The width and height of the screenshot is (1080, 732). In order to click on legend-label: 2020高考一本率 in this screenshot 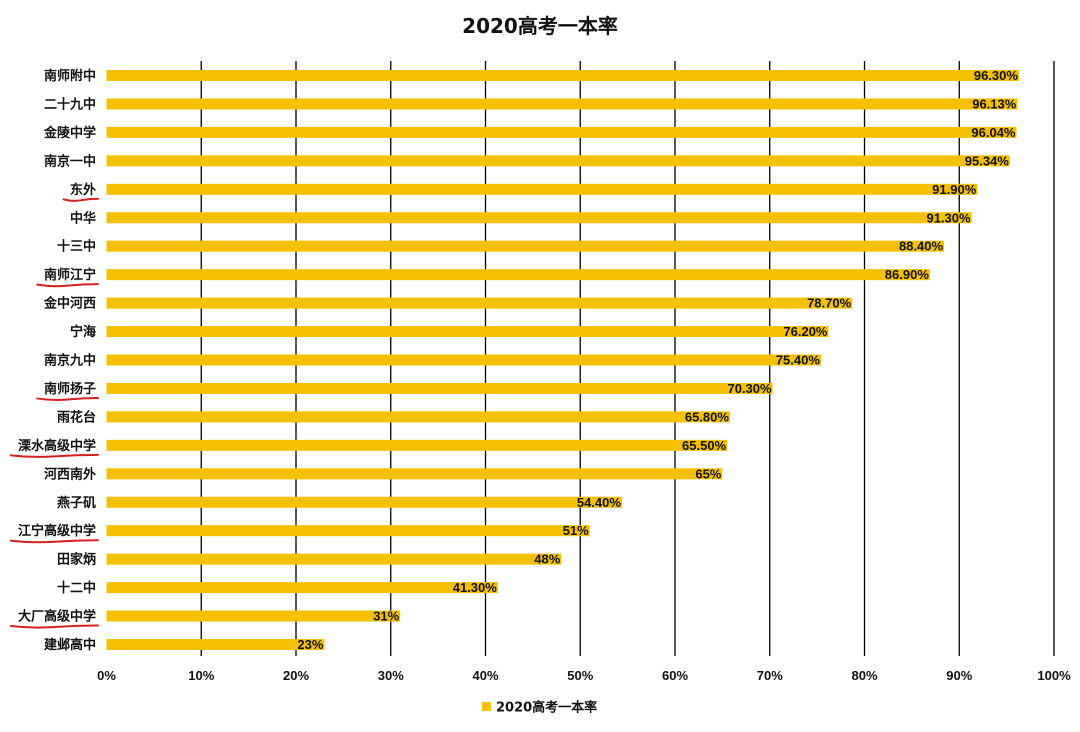, I will do `click(546, 708)`.